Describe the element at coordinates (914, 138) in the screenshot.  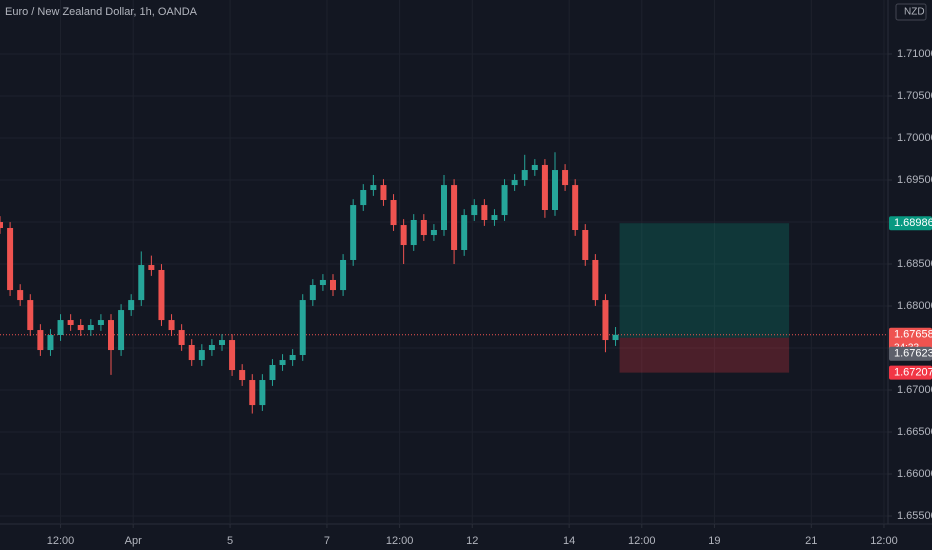
I see `y-tick-label: 1.70000` at that location.